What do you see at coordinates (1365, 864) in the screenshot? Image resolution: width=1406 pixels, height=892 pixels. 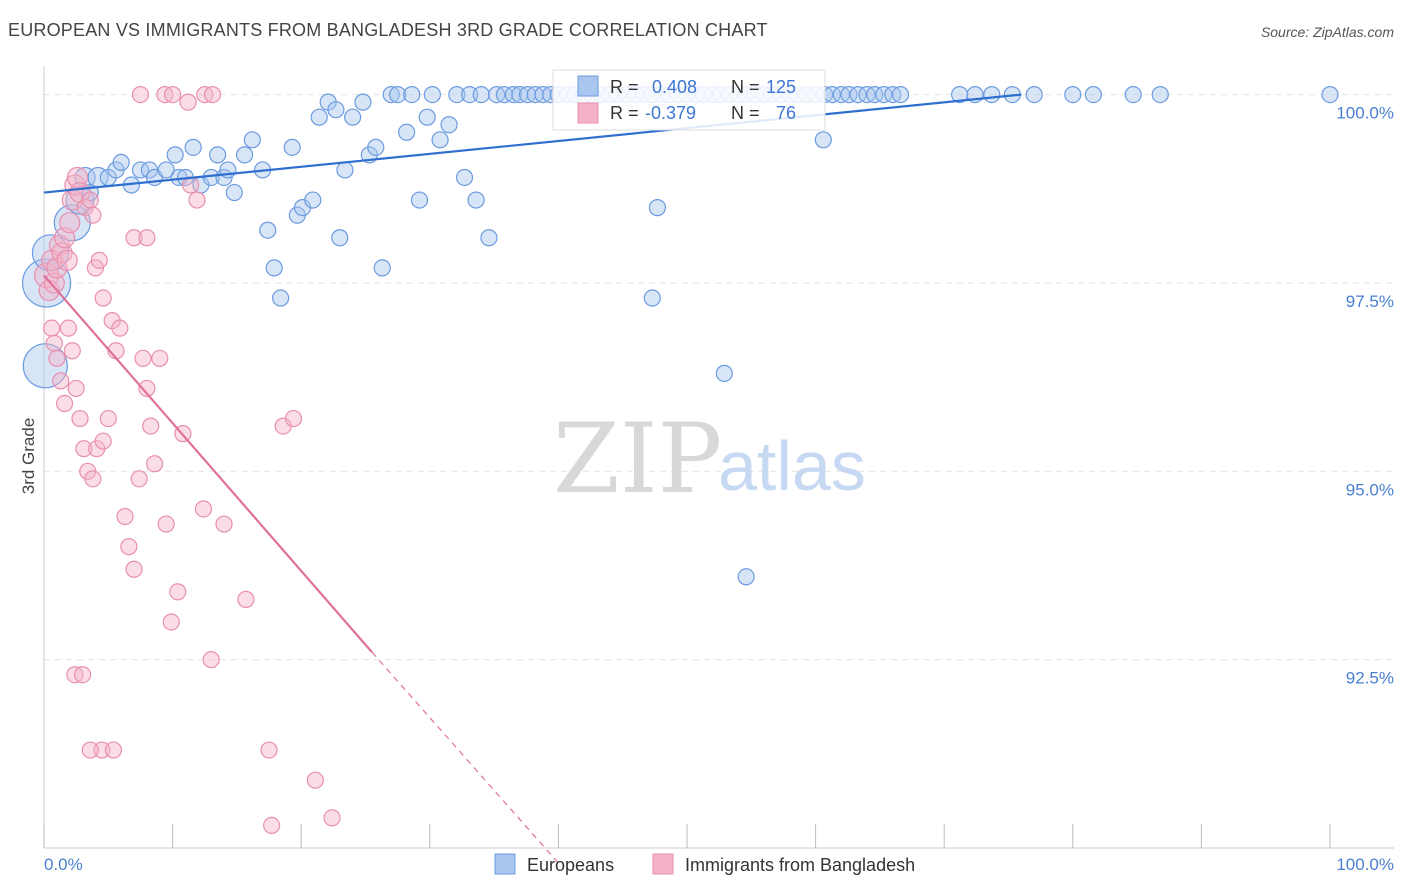 I see `x-tick-label-max: 100.0%` at bounding box center [1365, 864].